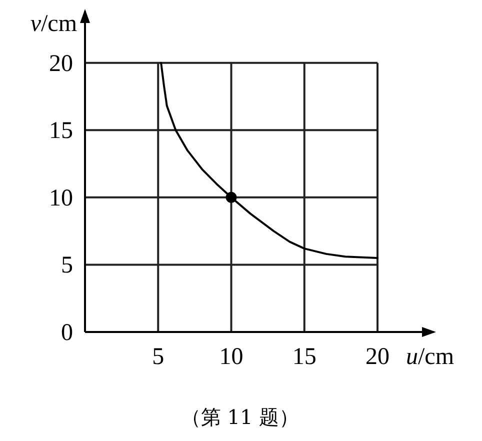  I want to click on y-tick-label: 20, so click(61, 63).